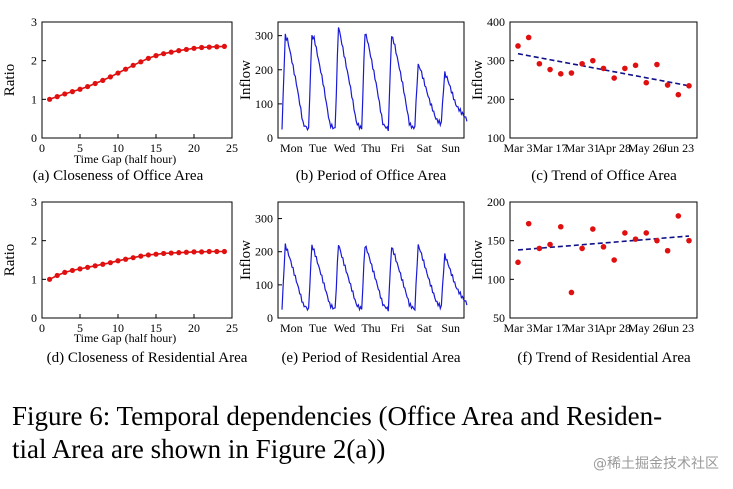 Image resolution: width=733 pixels, height=489 pixels. I want to click on x-tick-label: Sat, so click(424, 148).